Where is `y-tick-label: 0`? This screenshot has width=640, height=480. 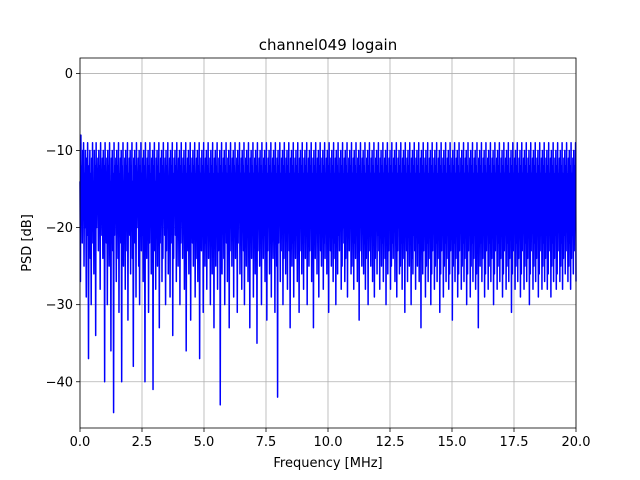
y-tick-label: 0 is located at coordinates (69, 74).